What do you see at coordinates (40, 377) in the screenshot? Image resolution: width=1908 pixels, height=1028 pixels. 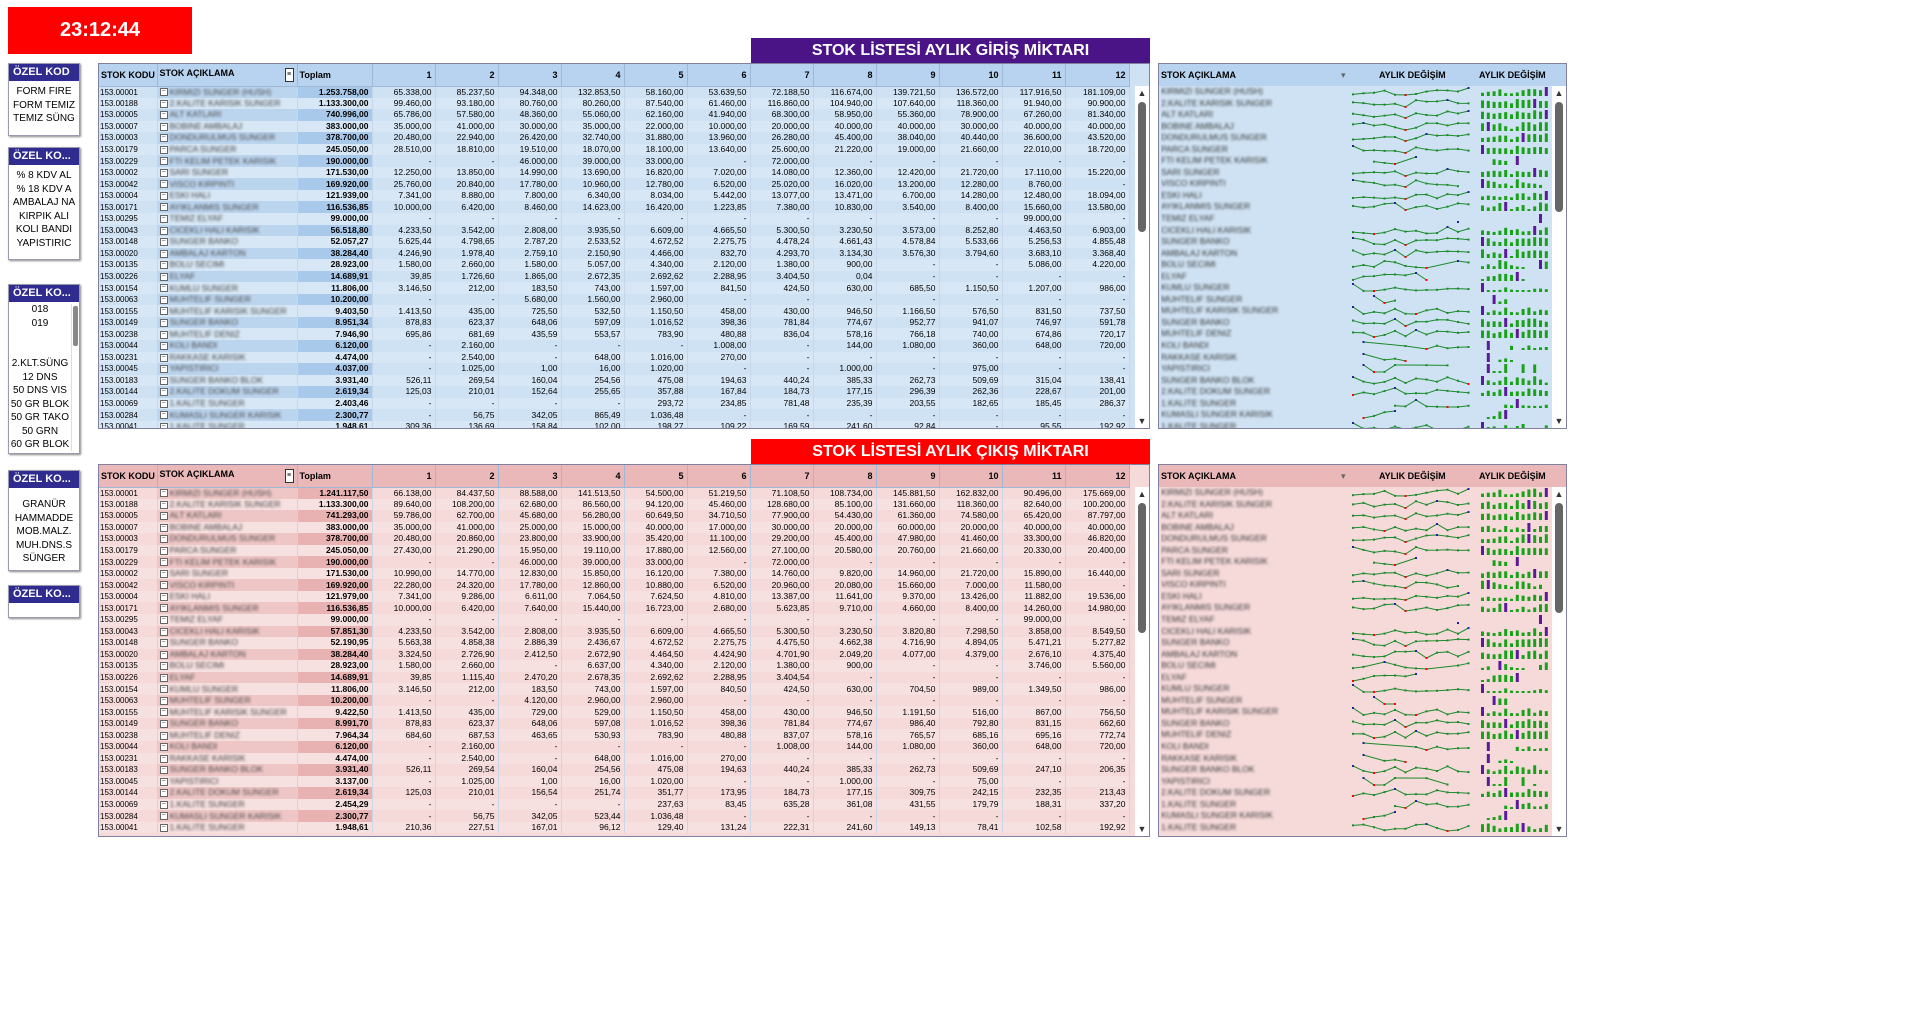 I see `filter-item: 12 DNS` at bounding box center [40, 377].